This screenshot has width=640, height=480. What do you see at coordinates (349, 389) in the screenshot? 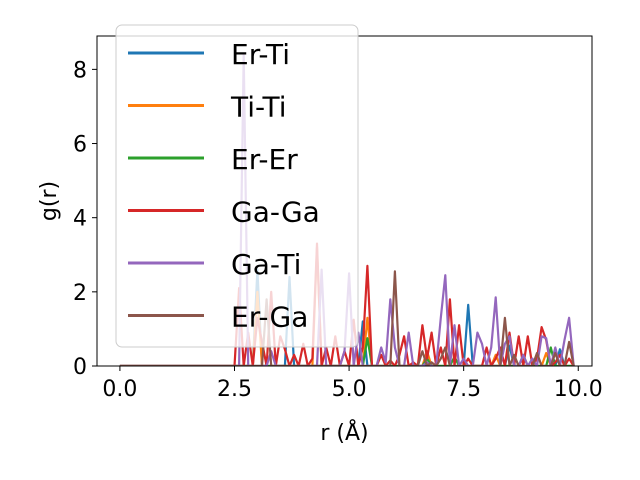
I see `x-tick-label: 5.0` at bounding box center [349, 389].